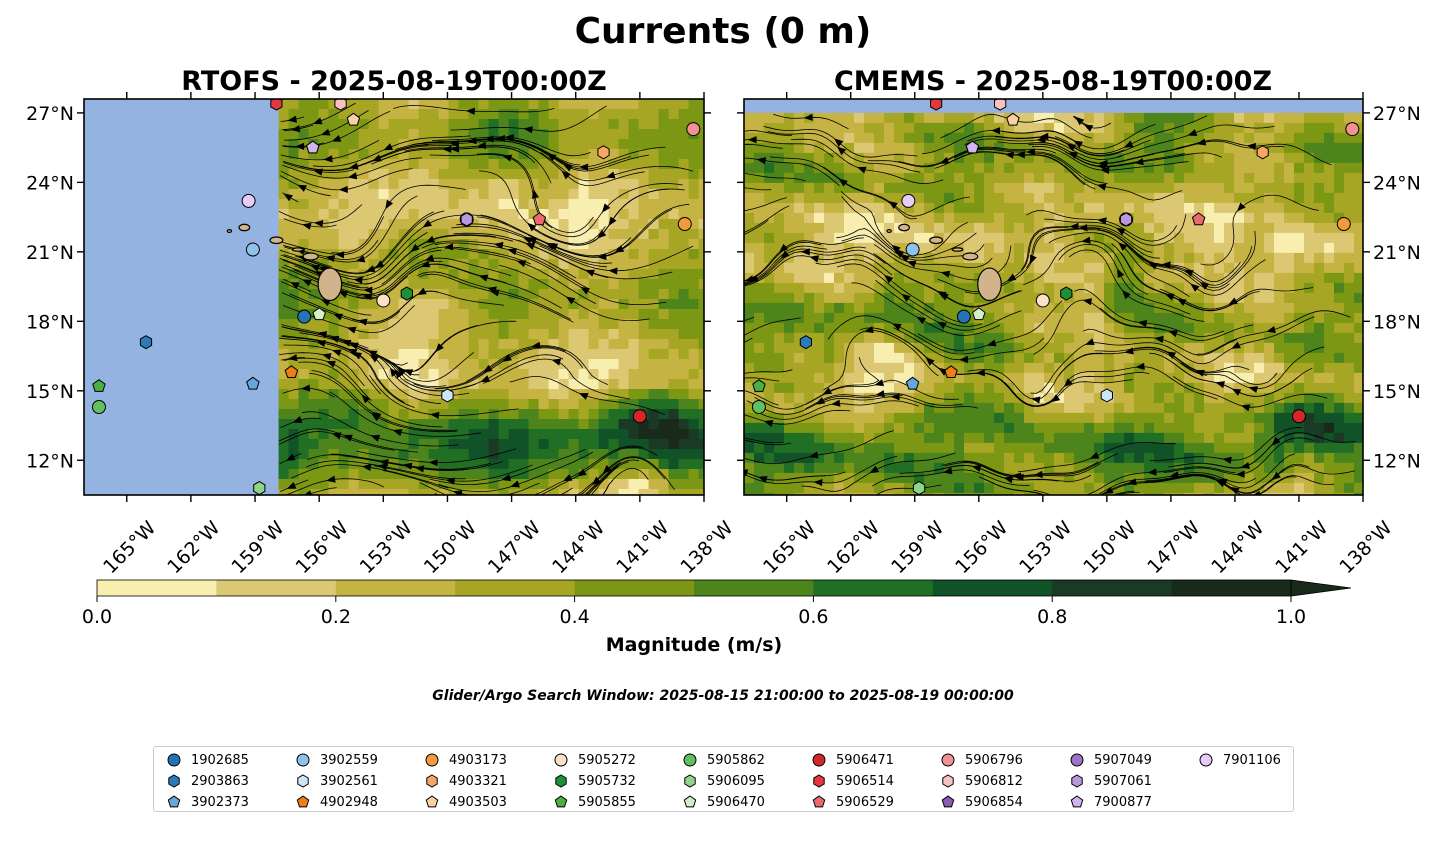  I want to click on legend-label: 2903863, so click(220, 781).